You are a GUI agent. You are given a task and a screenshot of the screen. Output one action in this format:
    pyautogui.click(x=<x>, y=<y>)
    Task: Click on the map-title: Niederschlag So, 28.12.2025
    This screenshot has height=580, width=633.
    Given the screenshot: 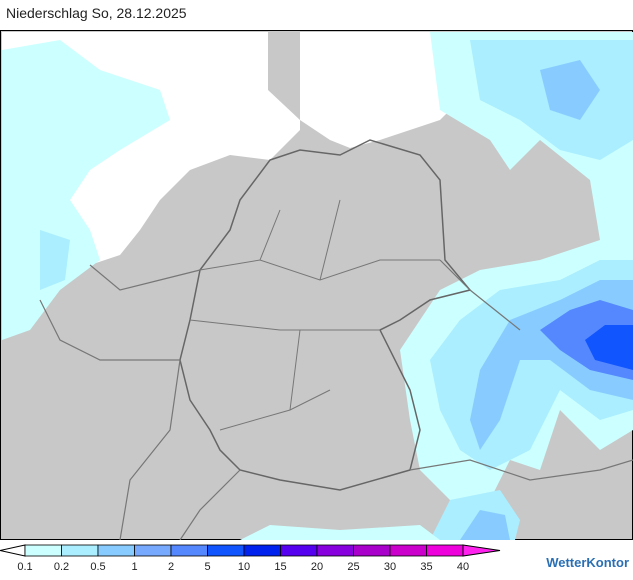 What is the action you would take?
    pyautogui.click(x=96, y=13)
    